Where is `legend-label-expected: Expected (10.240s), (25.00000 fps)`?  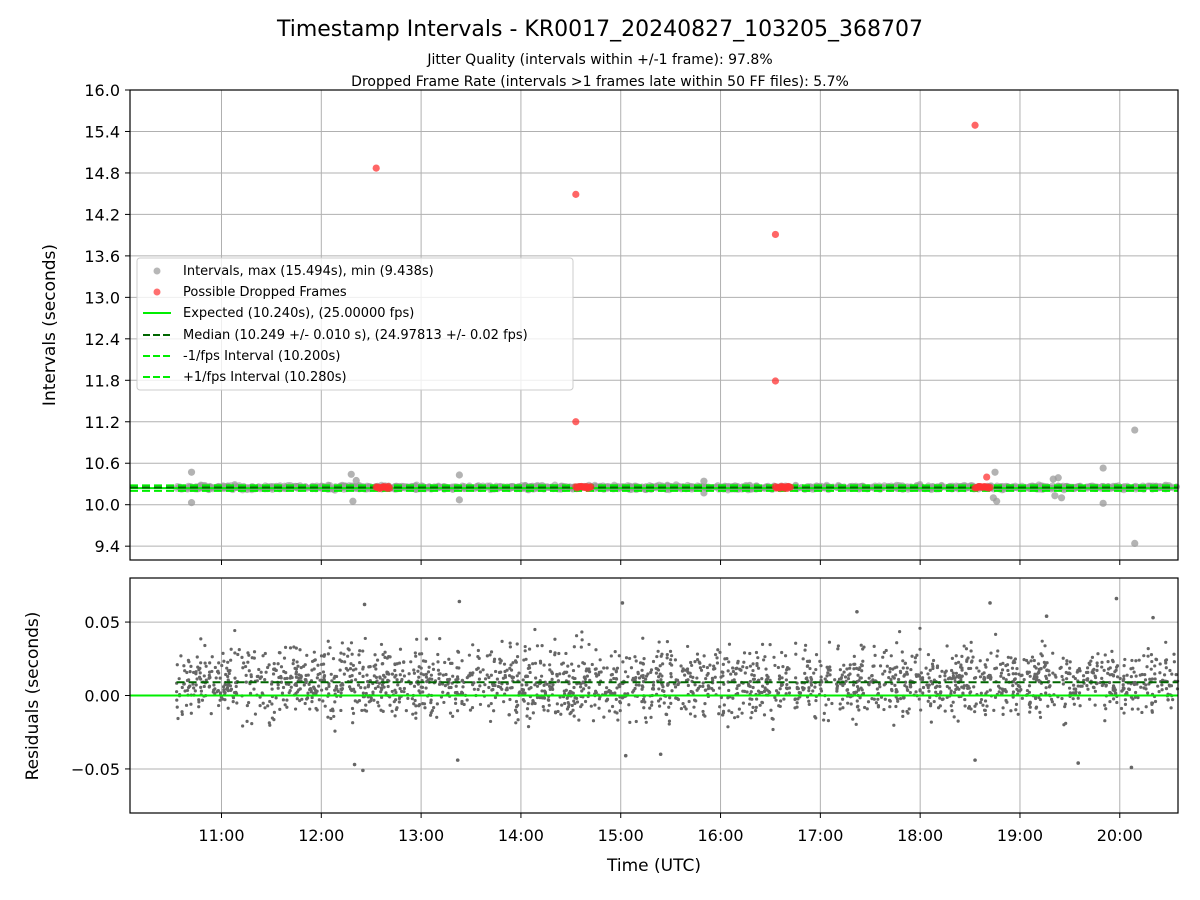
legend-label-expected: Expected (10.240s), (25.00000 fps) is located at coordinates (298, 313).